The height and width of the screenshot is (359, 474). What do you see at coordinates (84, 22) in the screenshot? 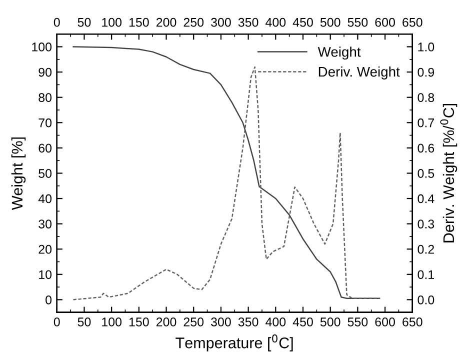
I see `x2-tick-label: 50` at bounding box center [84, 22].